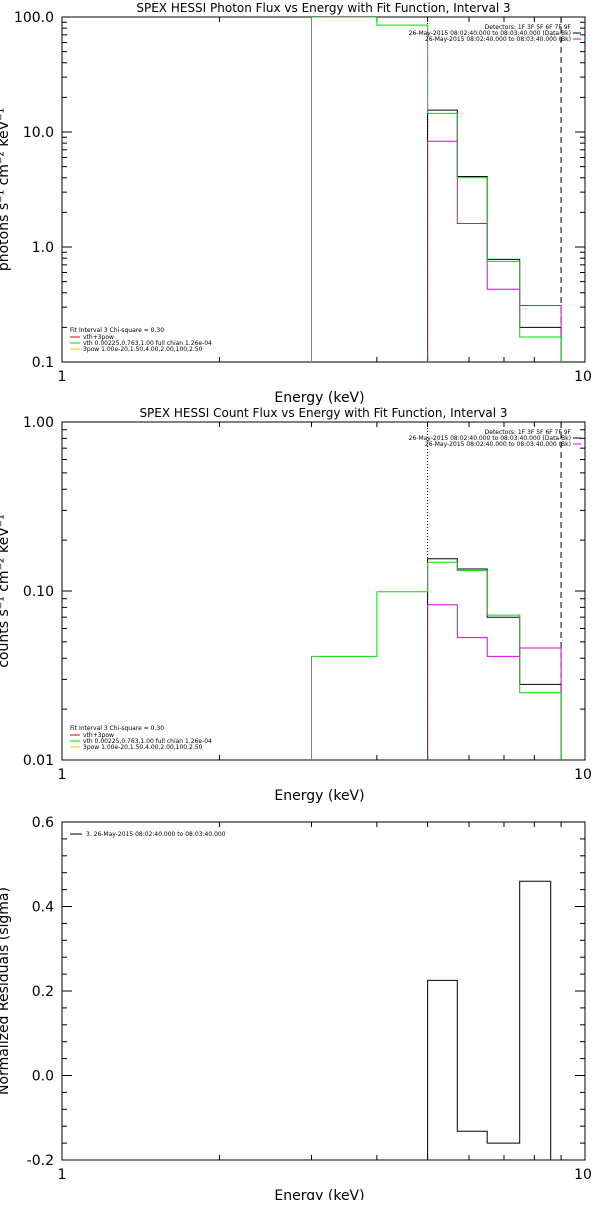  Describe the element at coordinates (38, 761) in the screenshot. I see `y-tick-label: 0.01` at that location.